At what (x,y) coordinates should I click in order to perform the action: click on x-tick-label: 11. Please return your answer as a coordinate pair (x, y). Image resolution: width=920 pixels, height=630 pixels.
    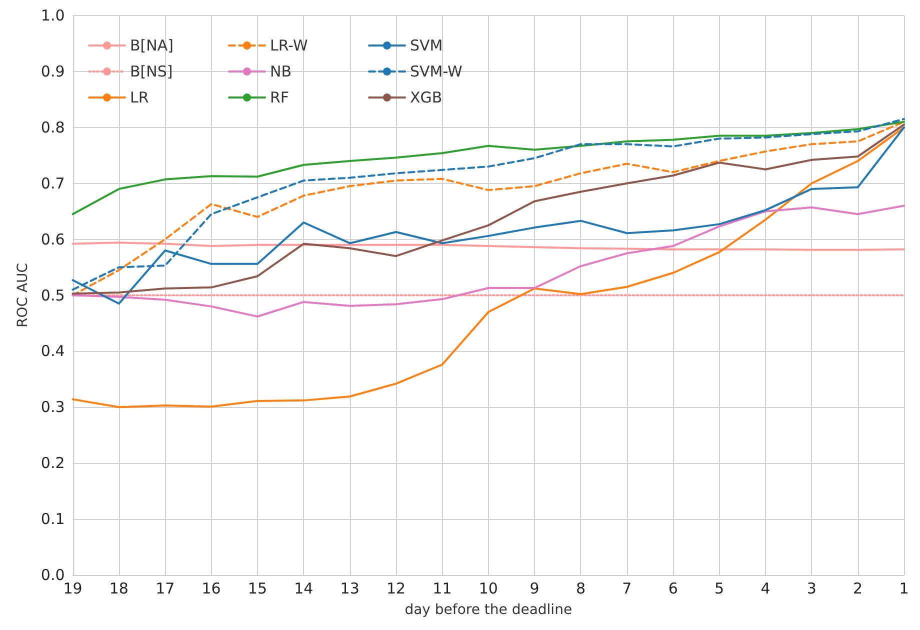
    Looking at the image, I should click on (442, 589).